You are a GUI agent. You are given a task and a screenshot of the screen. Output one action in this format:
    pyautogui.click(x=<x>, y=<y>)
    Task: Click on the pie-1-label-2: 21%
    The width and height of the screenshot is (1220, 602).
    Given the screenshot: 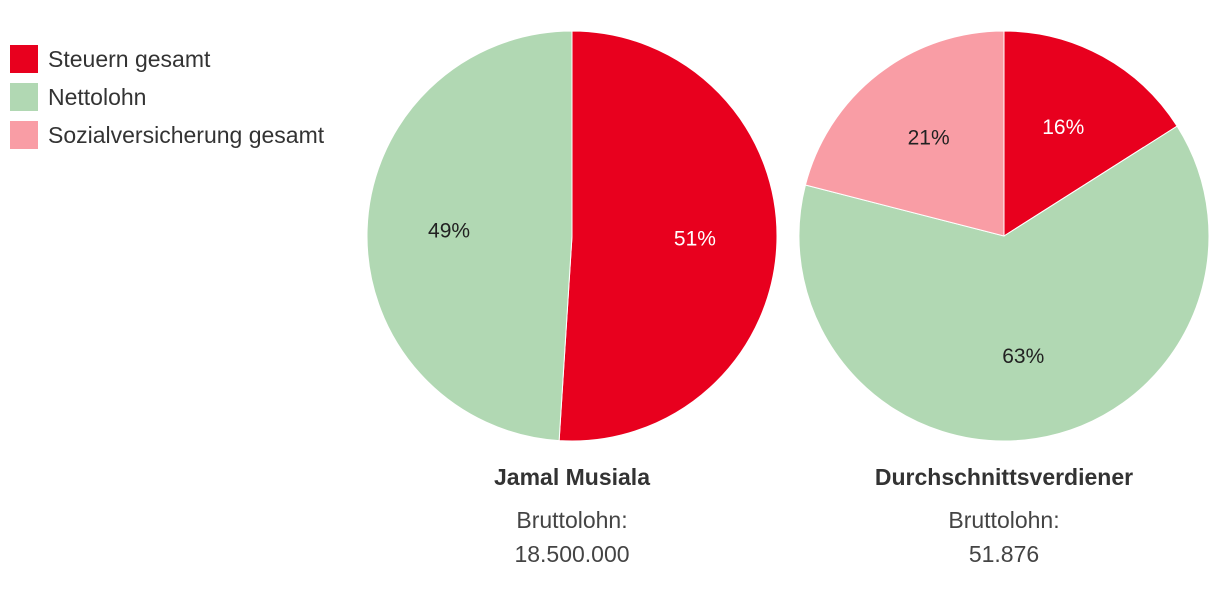 What is the action you would take?
    pyautogui.click(x=929, y=137)
    